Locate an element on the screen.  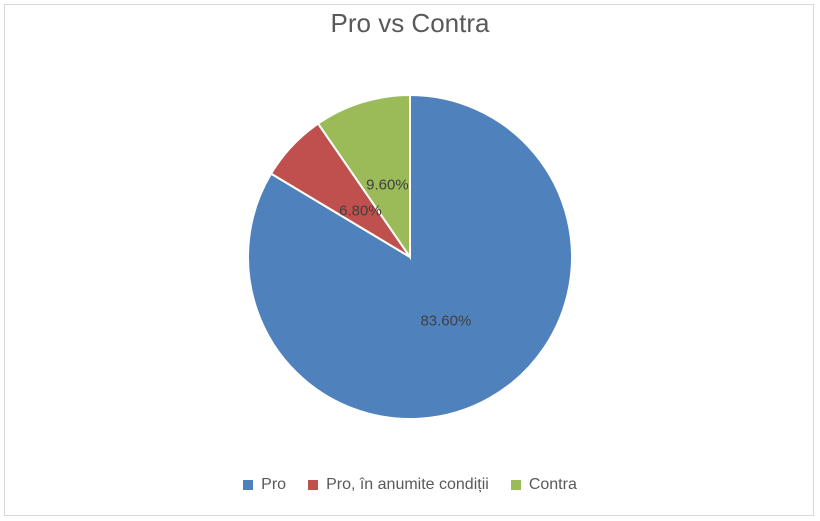
data-label-contra: 9.60% is located at coordinates (387, 184).